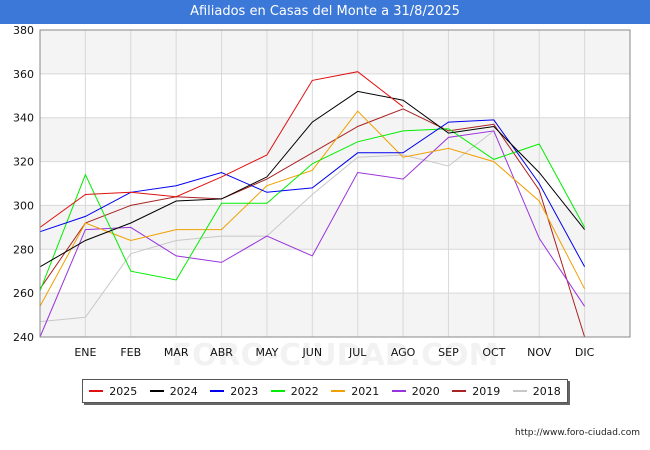 This screenshot has width=650, height=450. Describe the element at coordinates (23, 118) in the screenshot. I see `y-tick-label: 340` at that location.